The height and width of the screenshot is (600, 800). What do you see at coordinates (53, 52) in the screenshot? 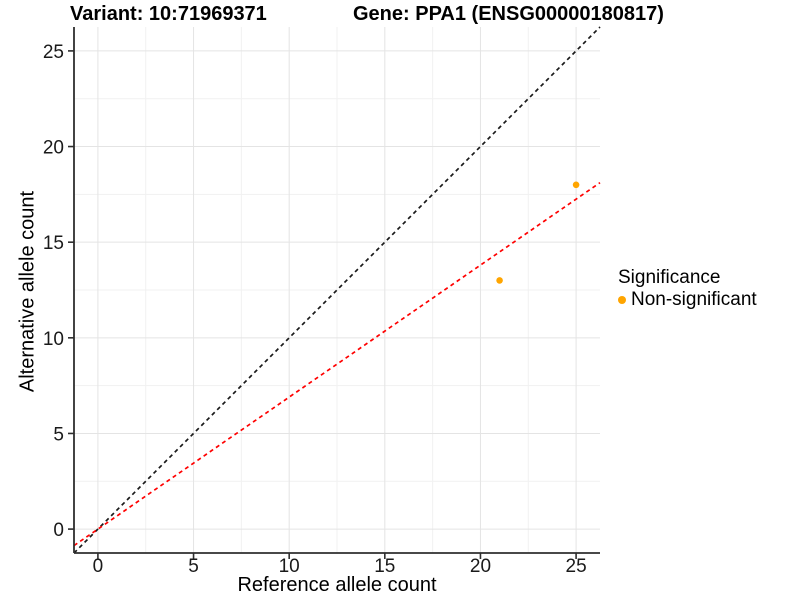
I see `y-tick-label: 25` at bounding box center [53, 52].